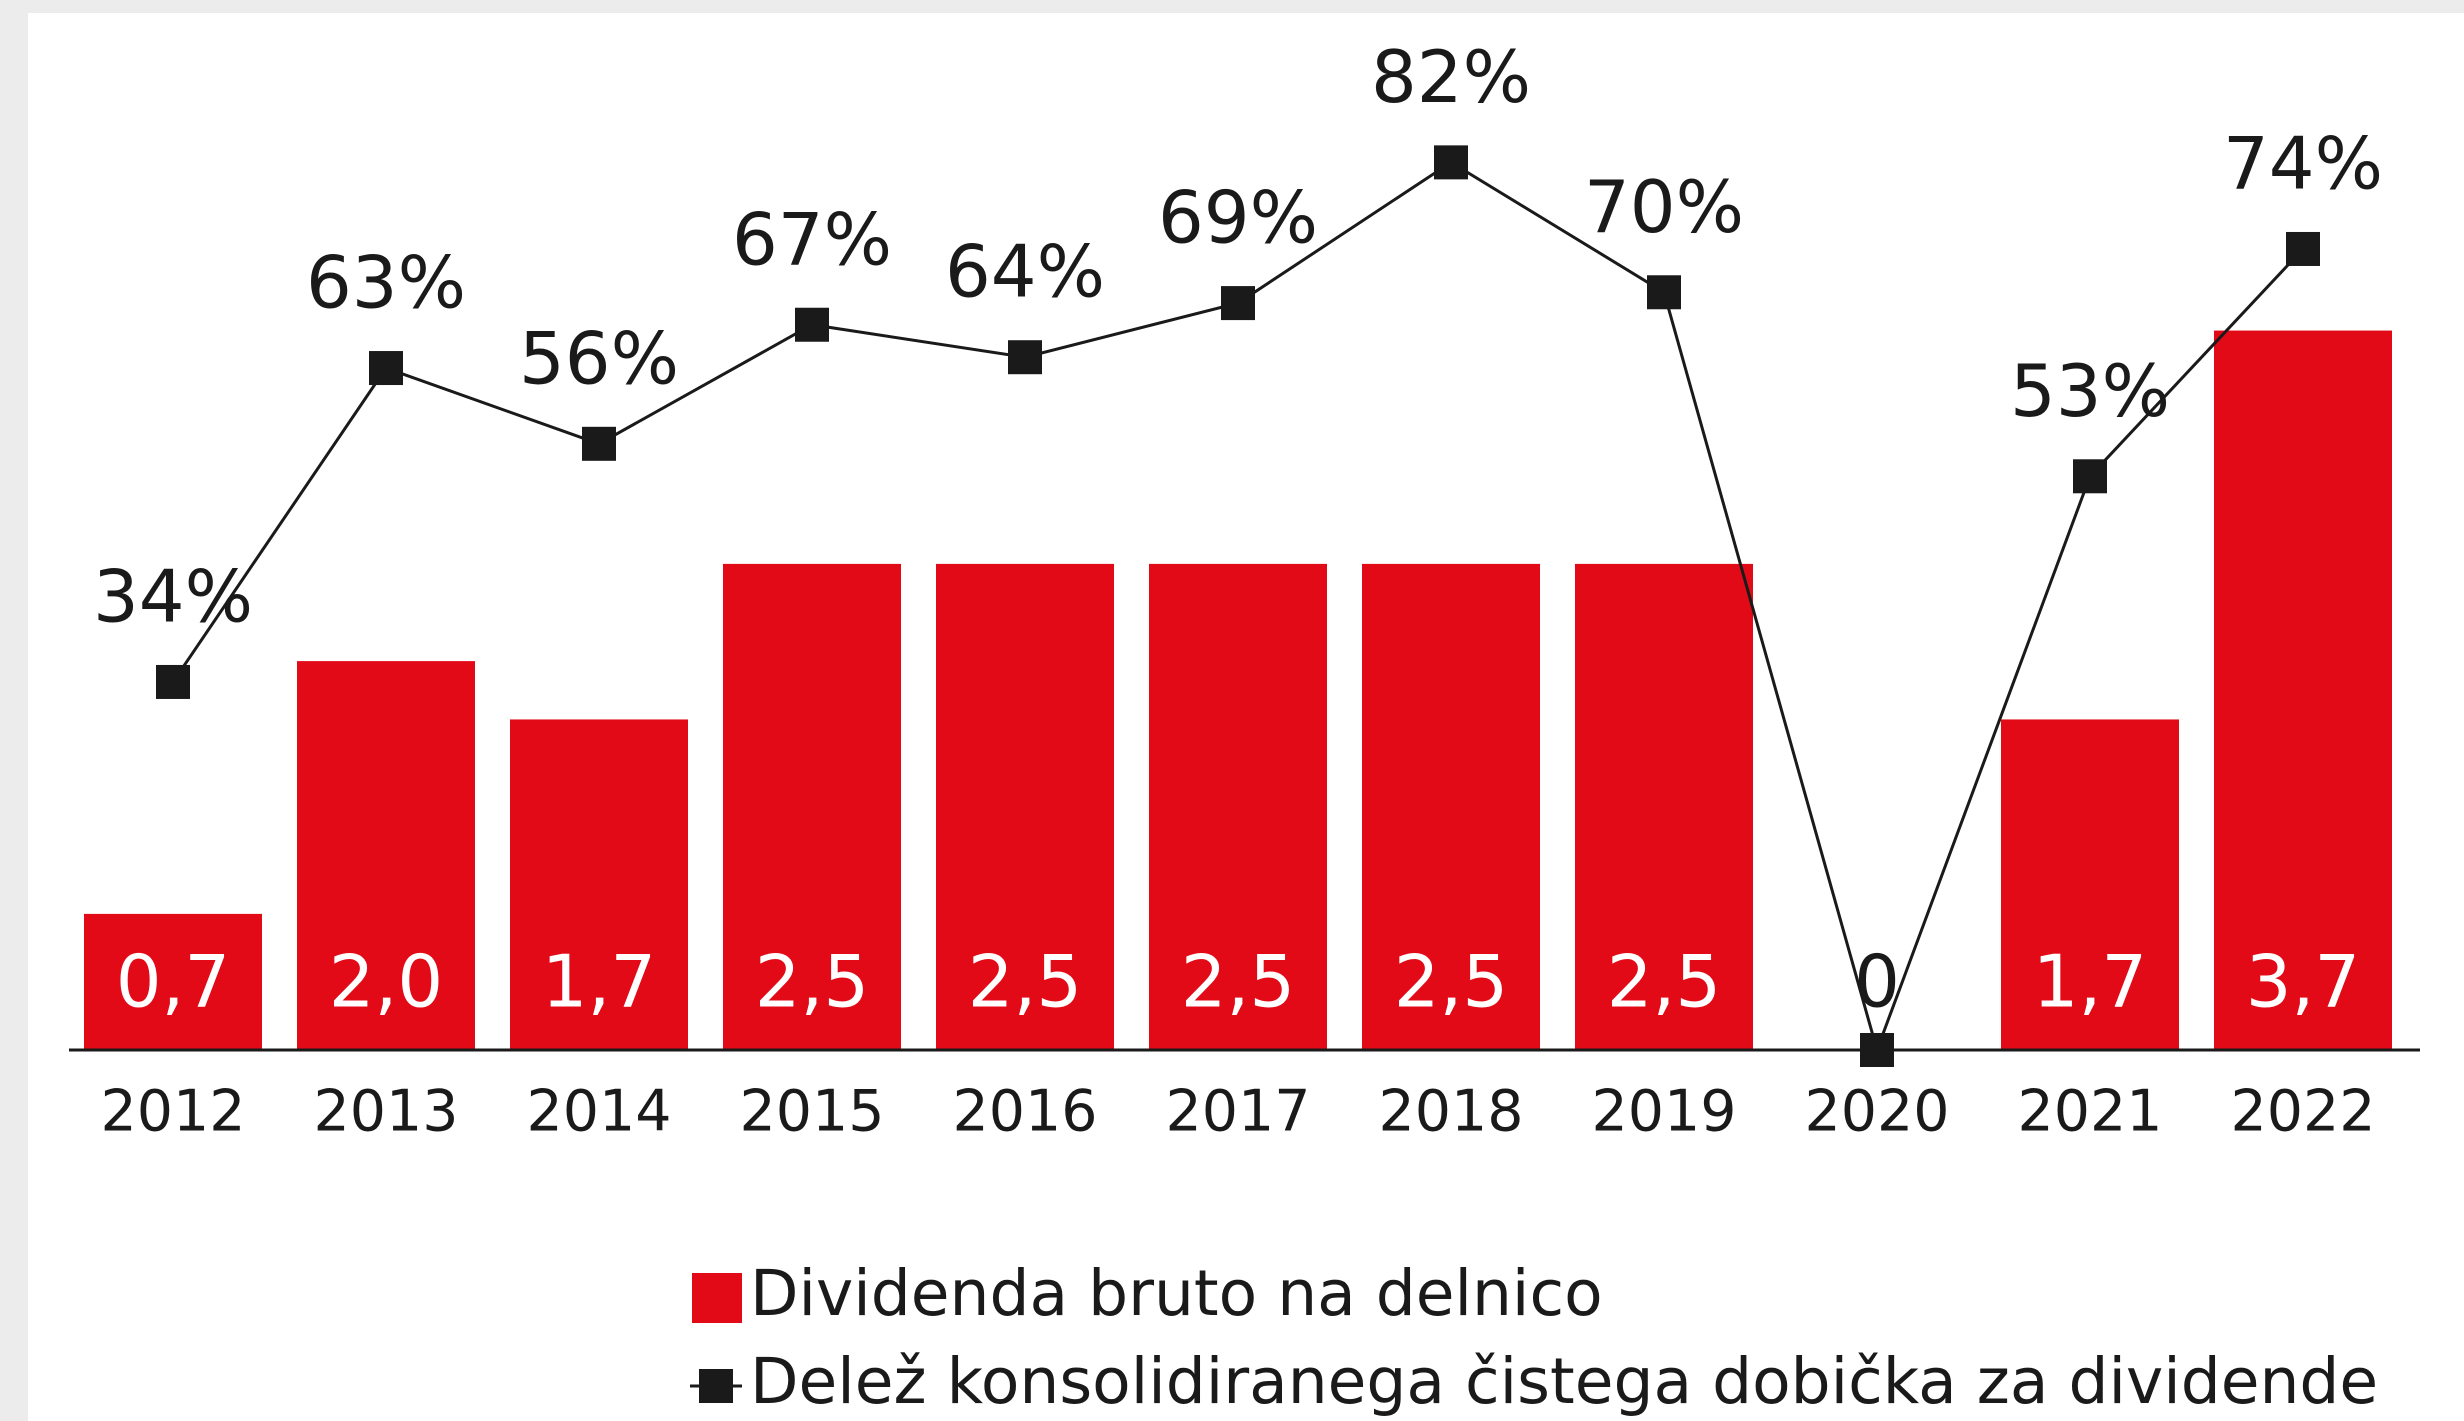 This screenshot has width=2464, height=1421. Describe the element at coordinates (2089, 1112) in the screenshot. I see `x-tick-label: 2021` at that location.